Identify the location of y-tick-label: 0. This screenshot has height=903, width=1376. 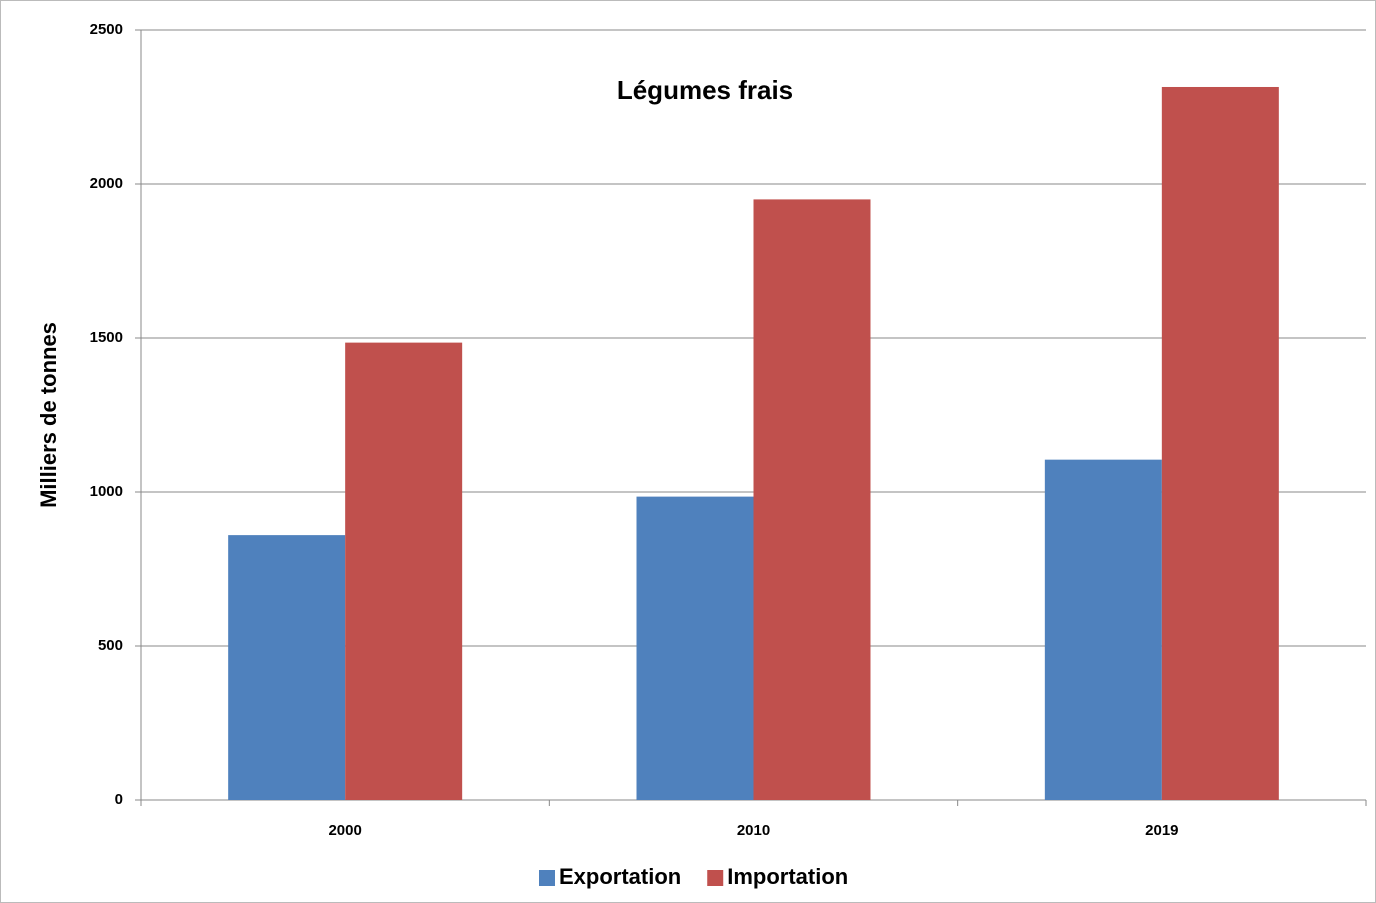
(119, 799).